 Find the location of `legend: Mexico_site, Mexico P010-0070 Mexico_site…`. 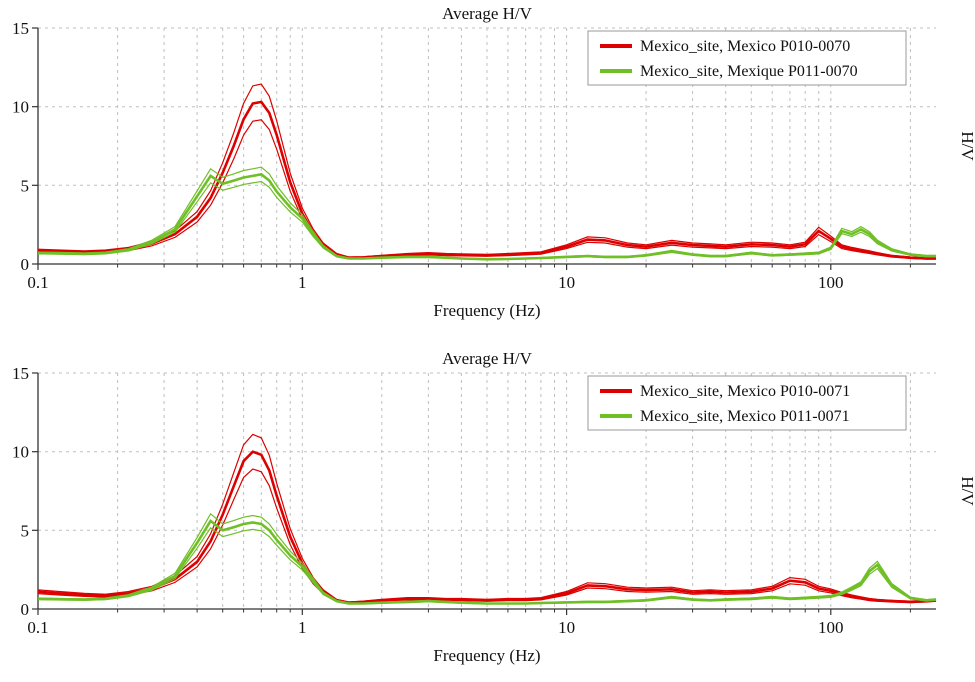

legend: Mexico_site, Mexico P010-0070 Mexico_site… is located at coordinates (747, 58).